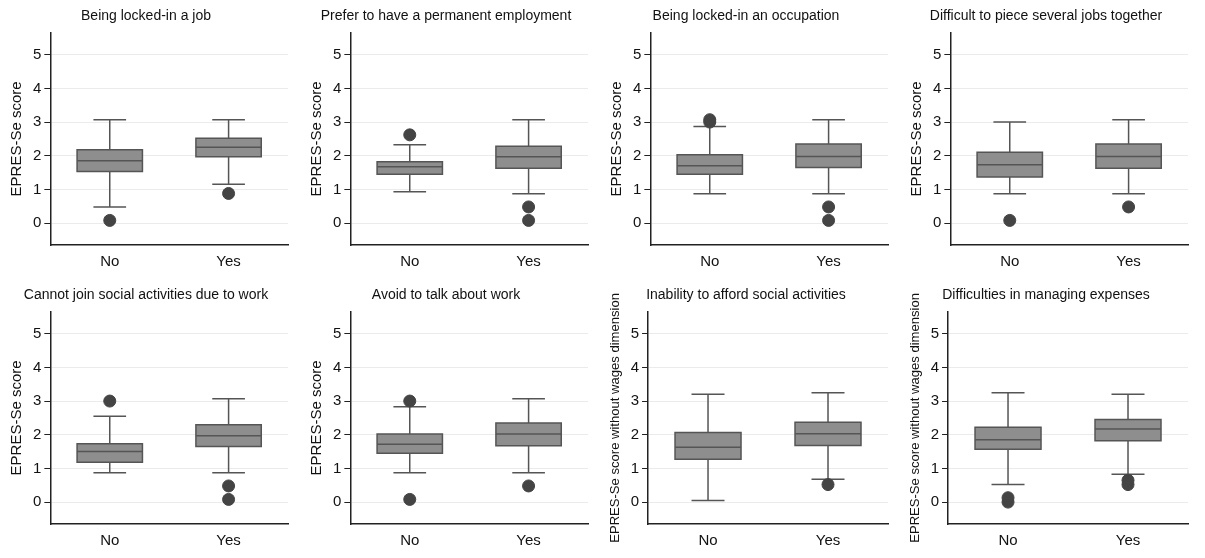 This screenshot has height=558, width=1205. Describe the element at coordinates (746, 294) in the screenshot. I see `chart-title: Inability to afford social activities` at that location.